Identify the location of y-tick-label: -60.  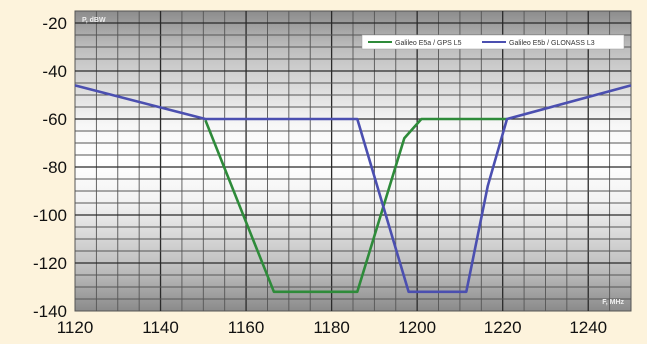
(54, 119).